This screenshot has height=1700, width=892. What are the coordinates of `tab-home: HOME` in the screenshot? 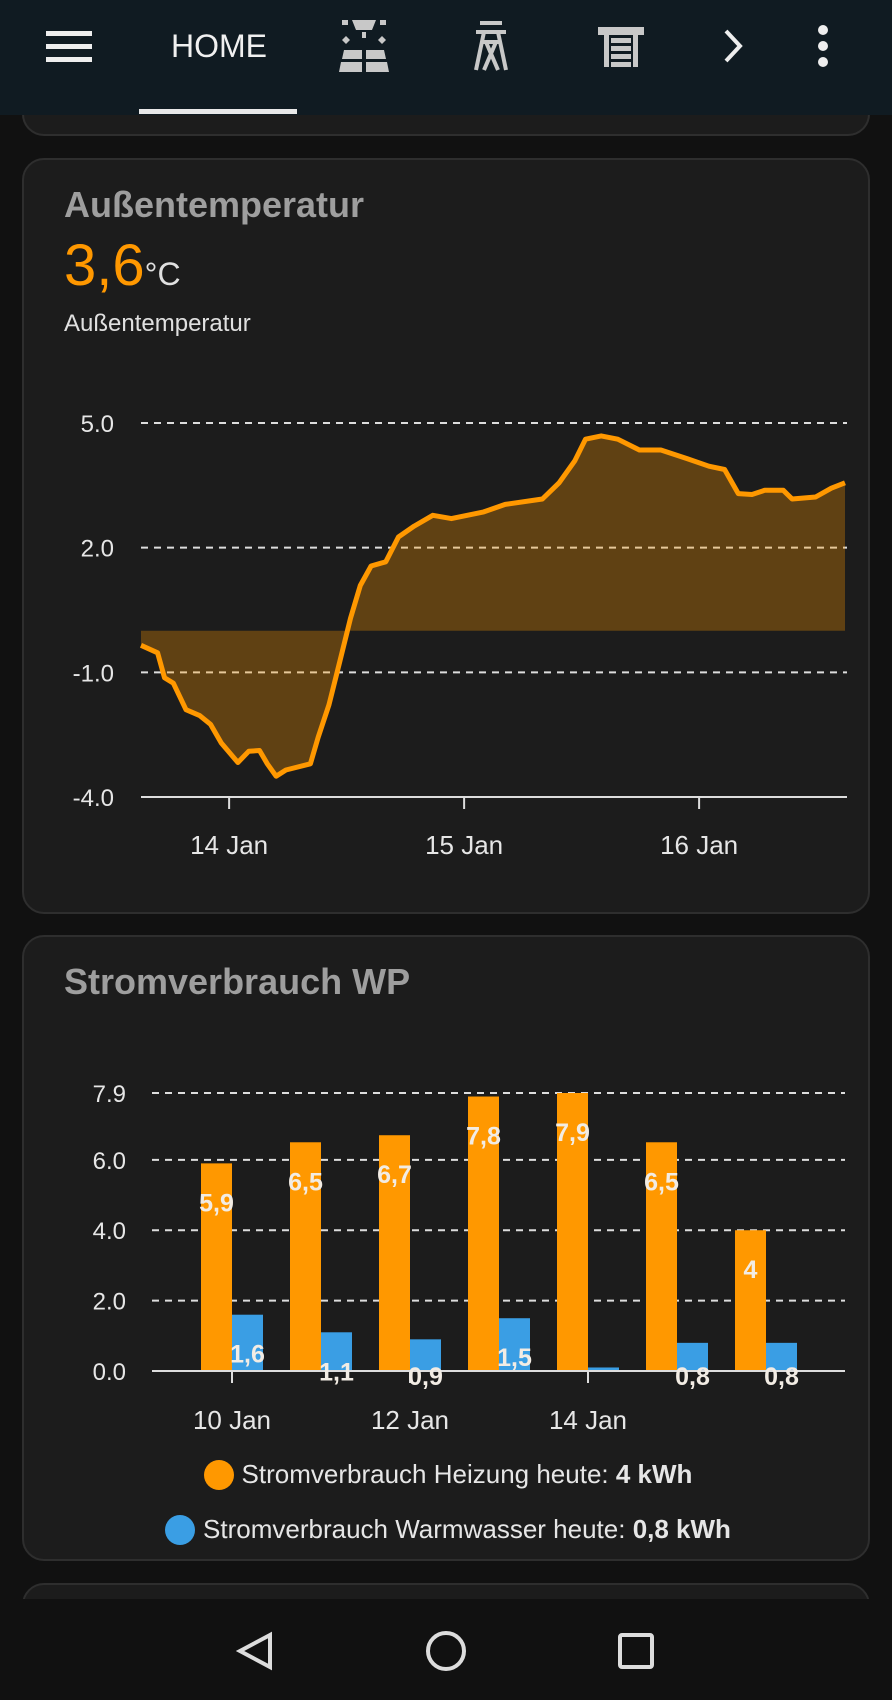 It's located at (219, 45).